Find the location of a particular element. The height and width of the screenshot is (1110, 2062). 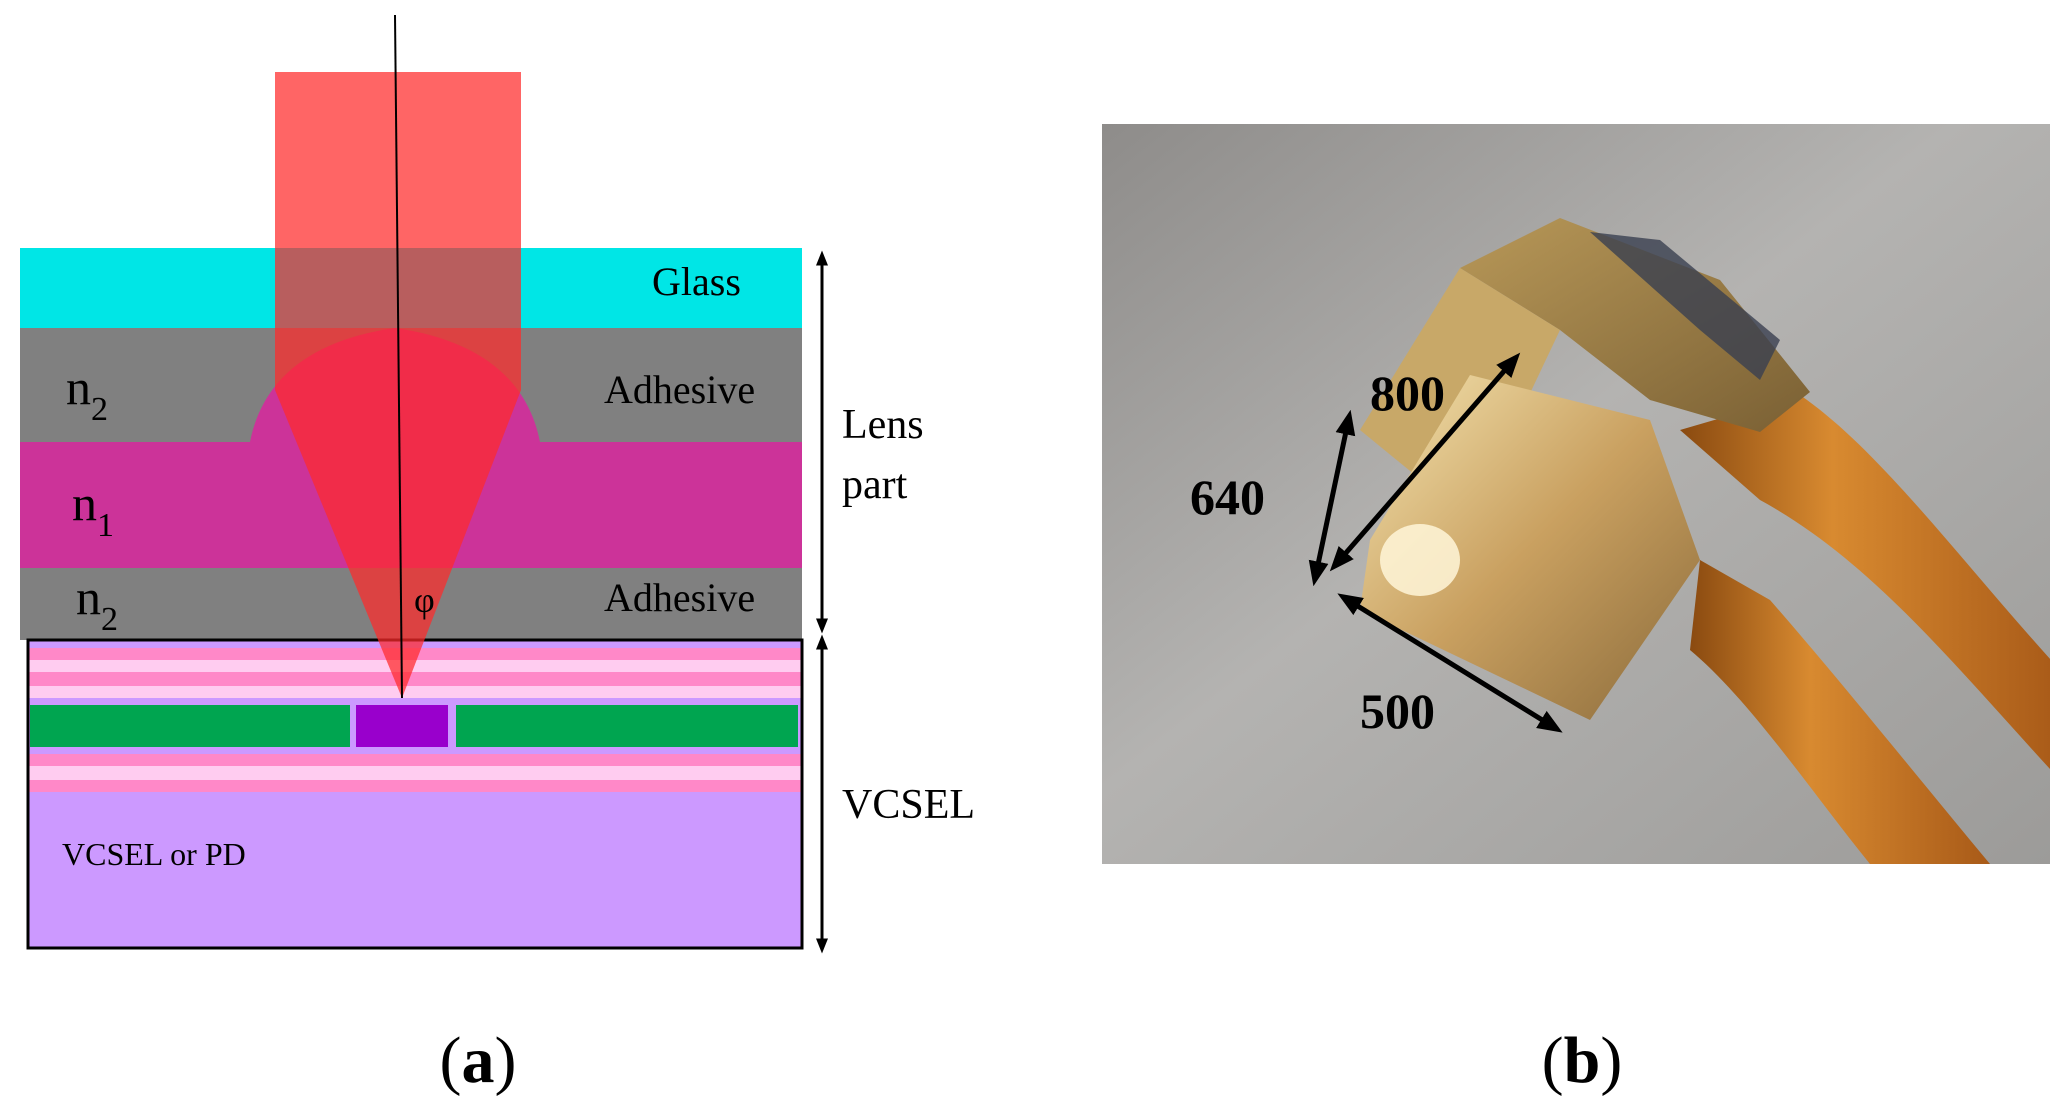

label-adhesive-bottom: Adhesive is located at coordinates (679, 597).